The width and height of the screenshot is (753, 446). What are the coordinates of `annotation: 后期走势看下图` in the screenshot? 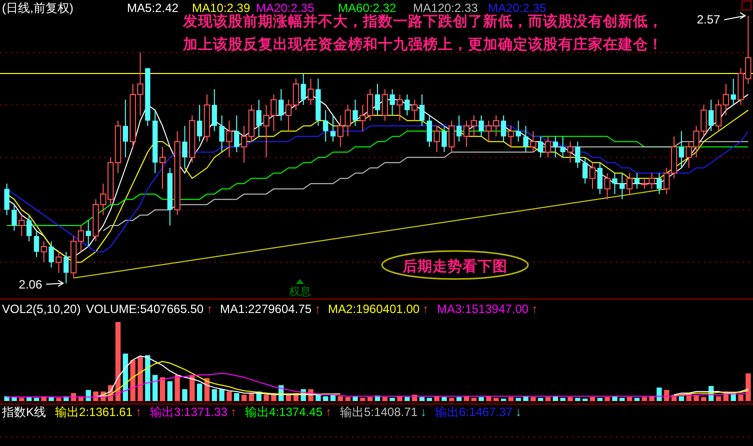 It's located at (455, 266).